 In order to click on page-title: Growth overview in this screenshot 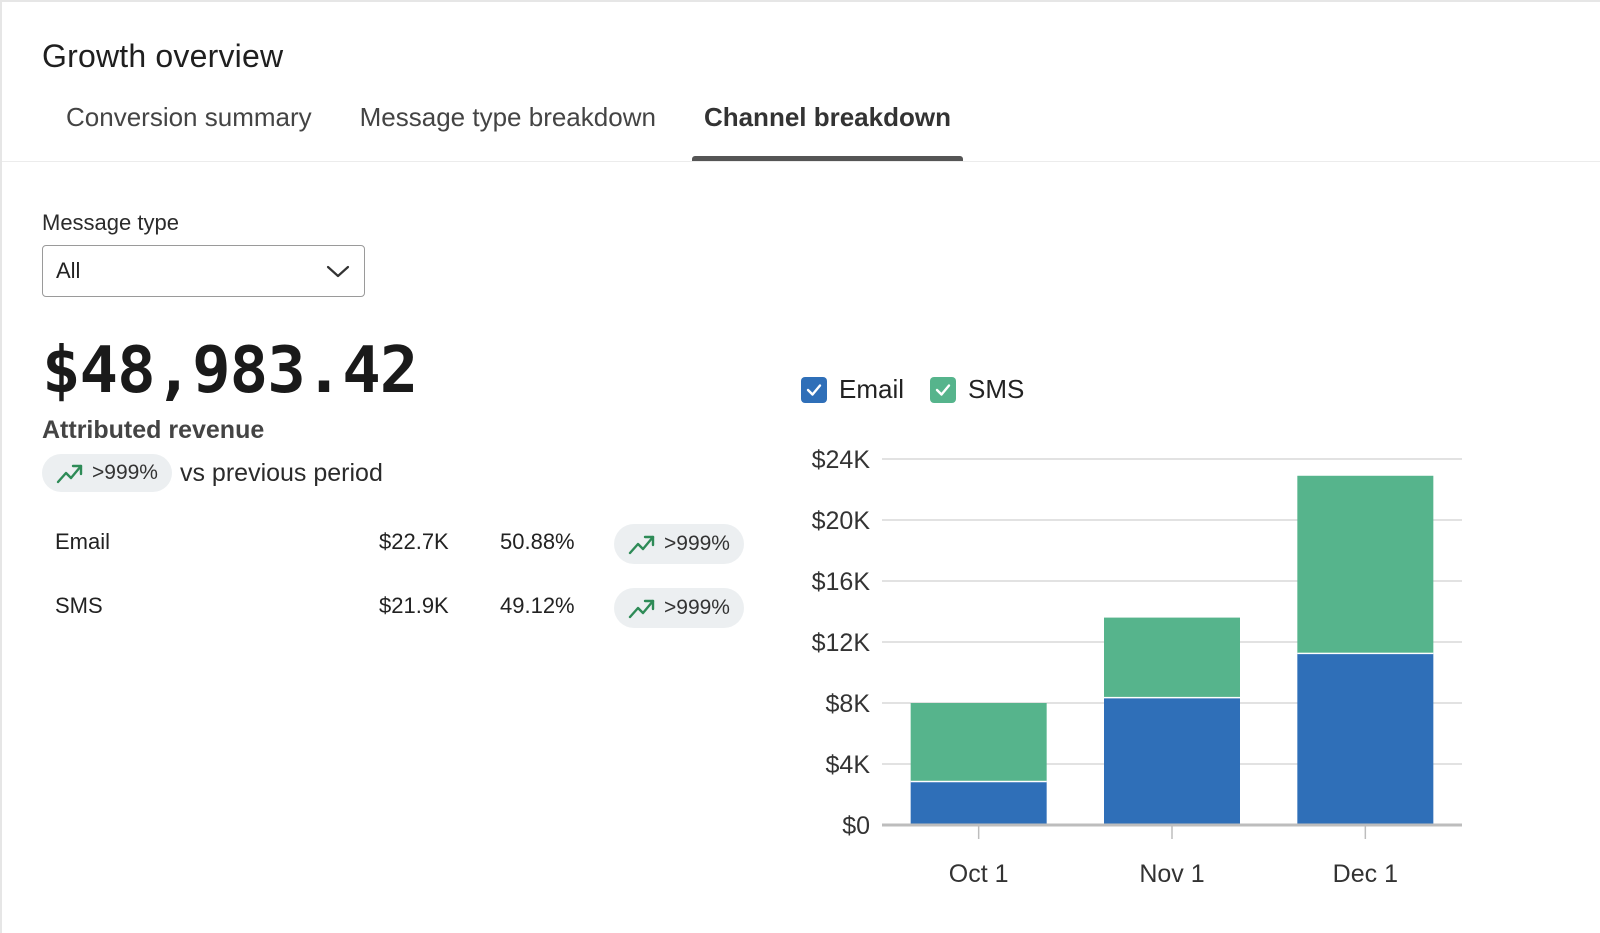, I will do `click(163, 56)`.